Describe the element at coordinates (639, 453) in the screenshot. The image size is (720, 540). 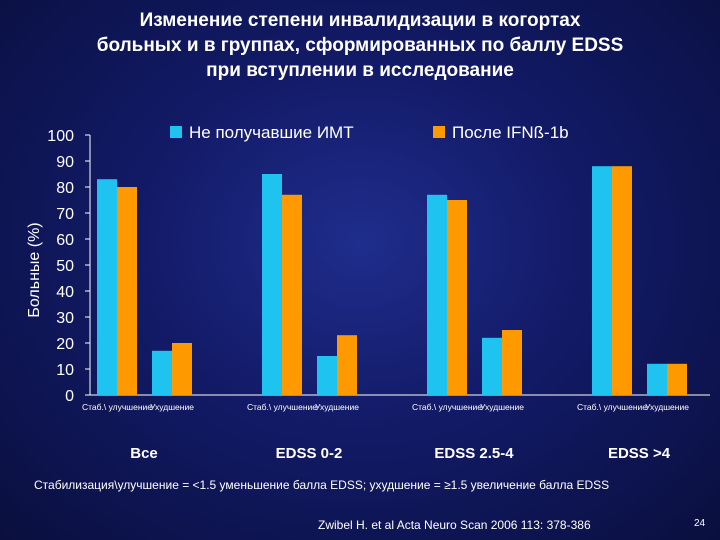
I see `group-label: EDSS >4` at that location.